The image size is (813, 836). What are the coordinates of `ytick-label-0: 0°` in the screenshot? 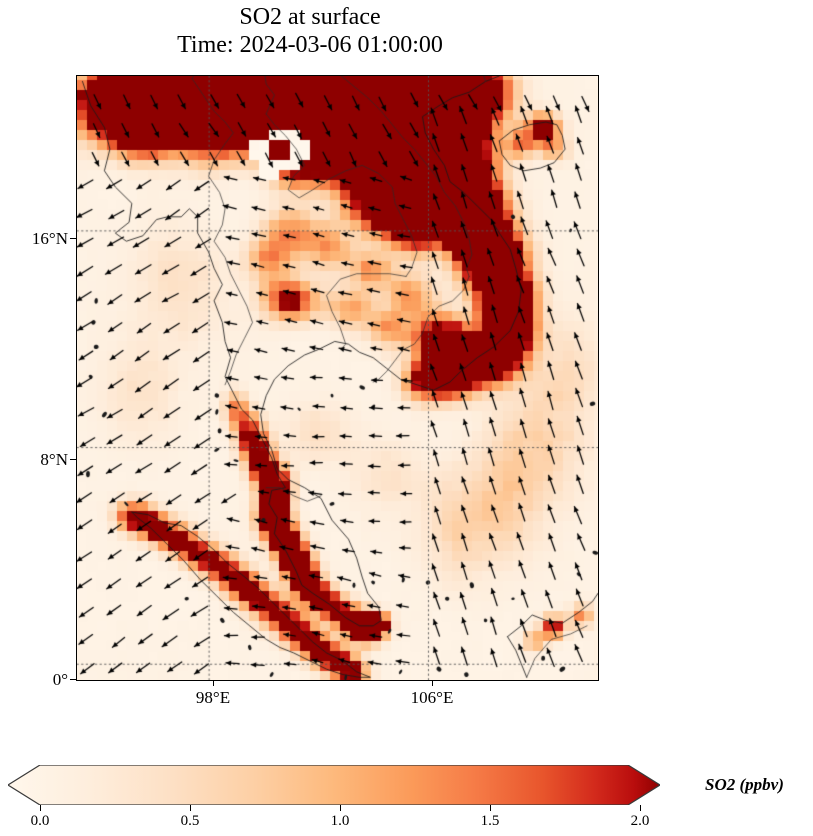 It's located at (60, 679).